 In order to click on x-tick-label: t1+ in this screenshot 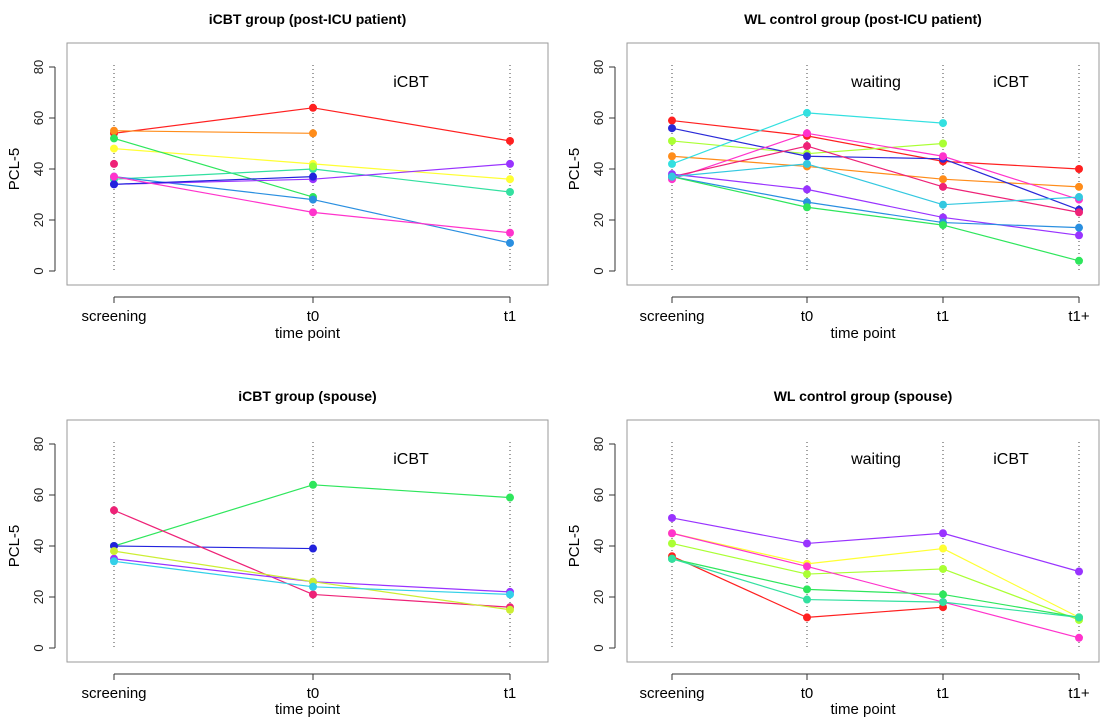, I will do `click(1079, 316)`.